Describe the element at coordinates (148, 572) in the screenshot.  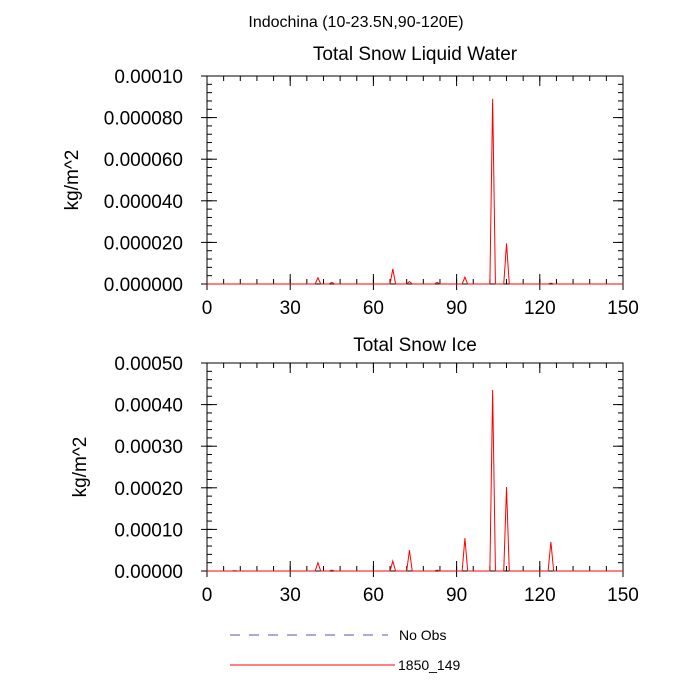
I see `y-tick-label: 0.00000` at that location.